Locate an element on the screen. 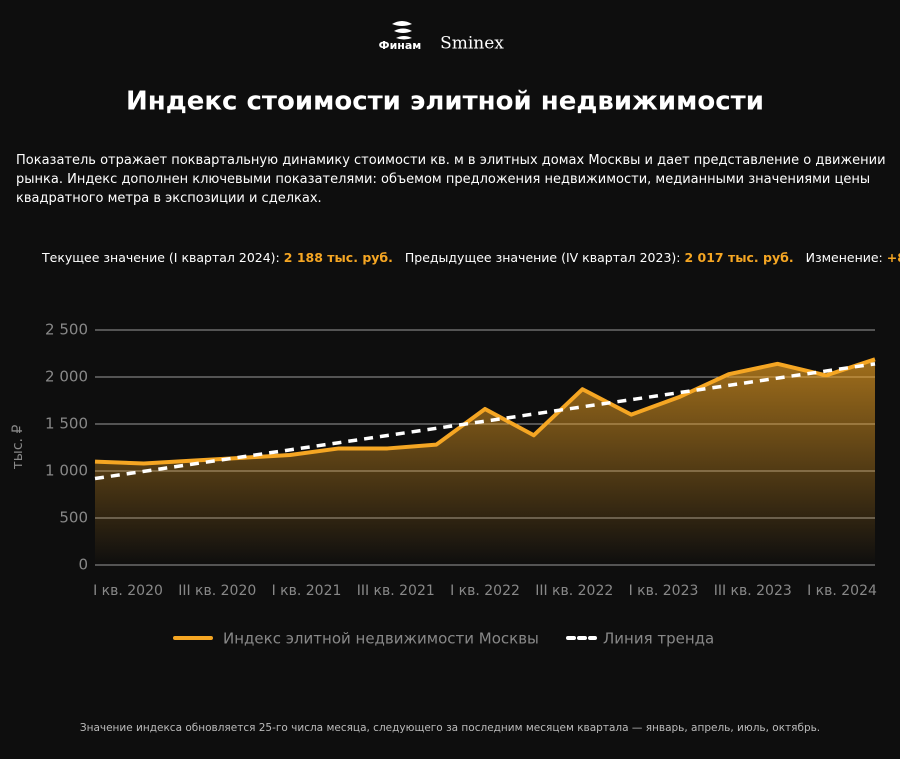  x-tick-label: III кв. 2020 is located at coordinates (217, 591).